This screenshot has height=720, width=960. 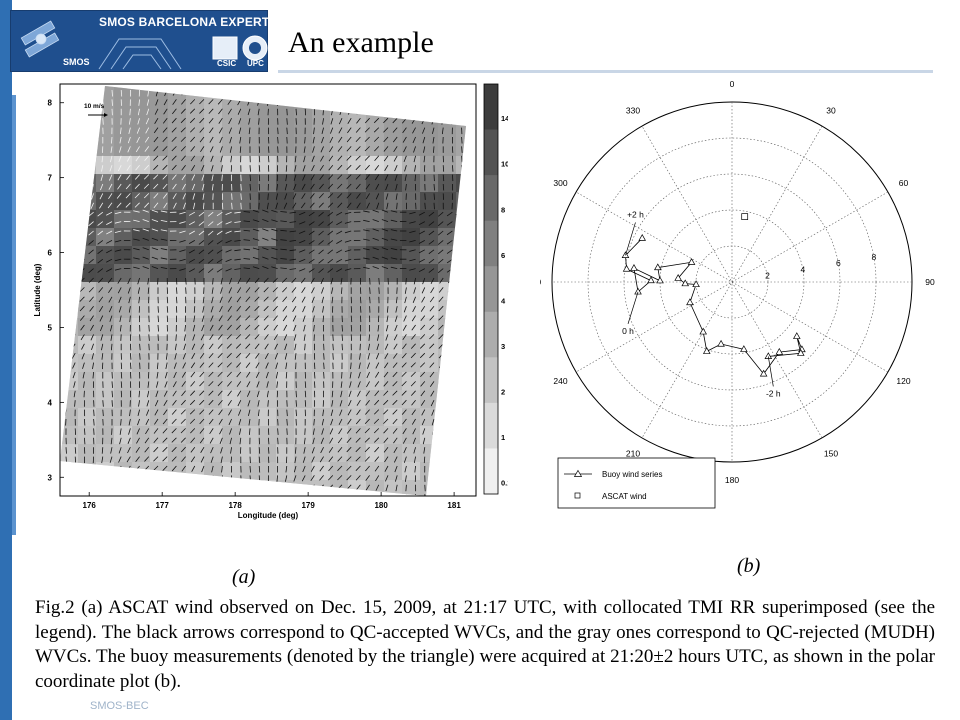 What do you see at coordinates (235, 505) in the screenshot?
I see `x-tick-label: 178` at bounding box center [235, 505].